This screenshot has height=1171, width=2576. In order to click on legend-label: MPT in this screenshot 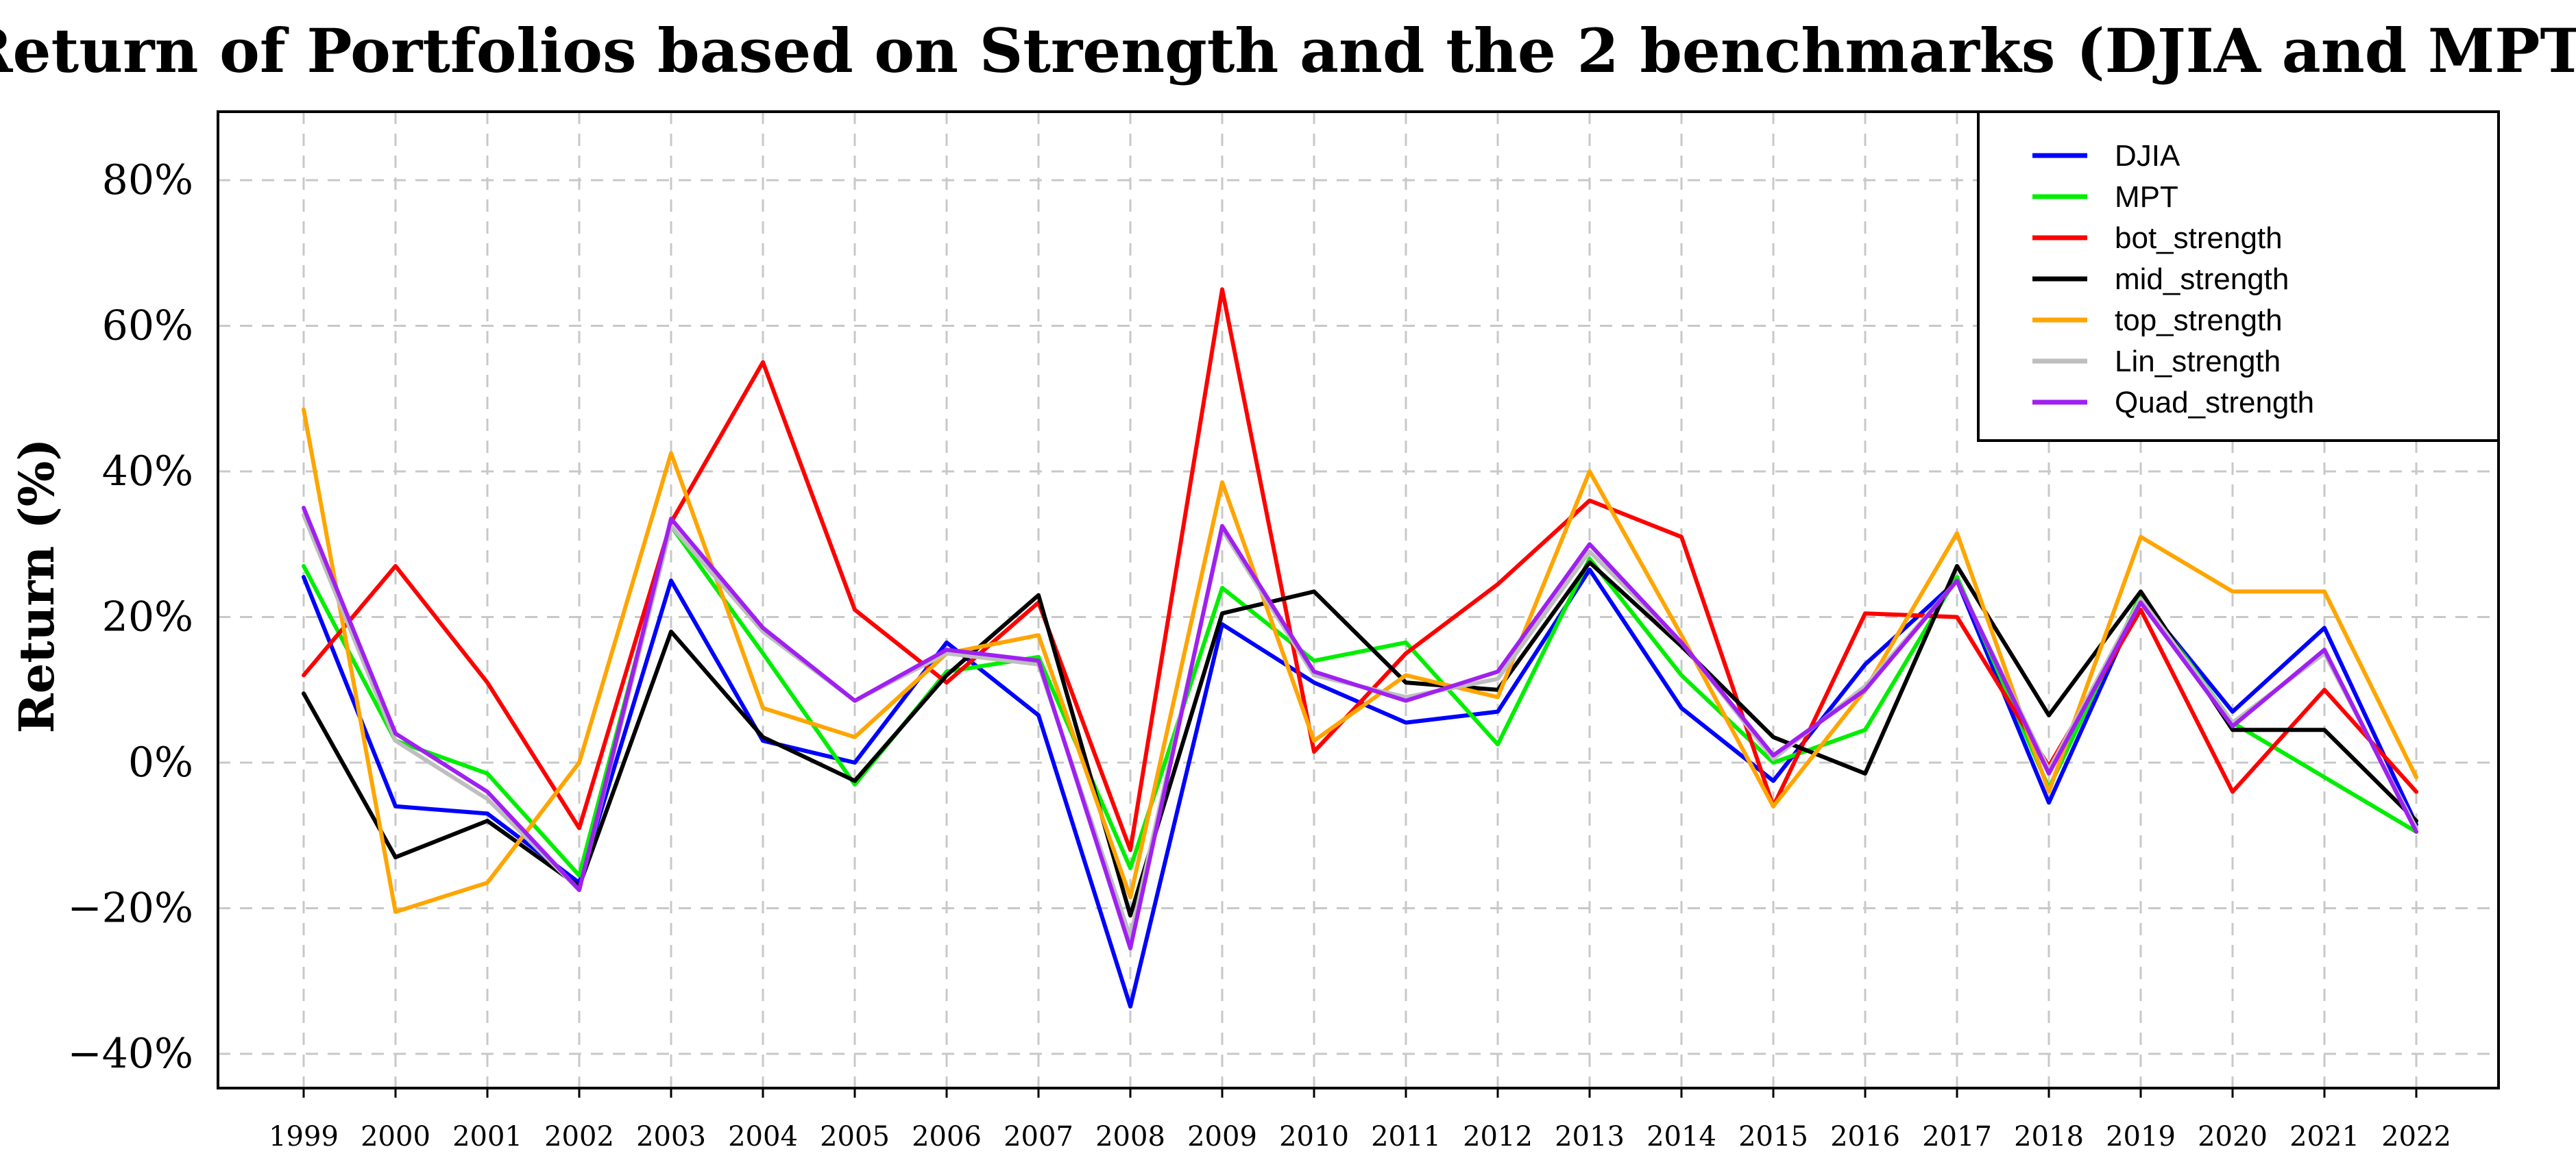, I will do `click(2146, 197)`.